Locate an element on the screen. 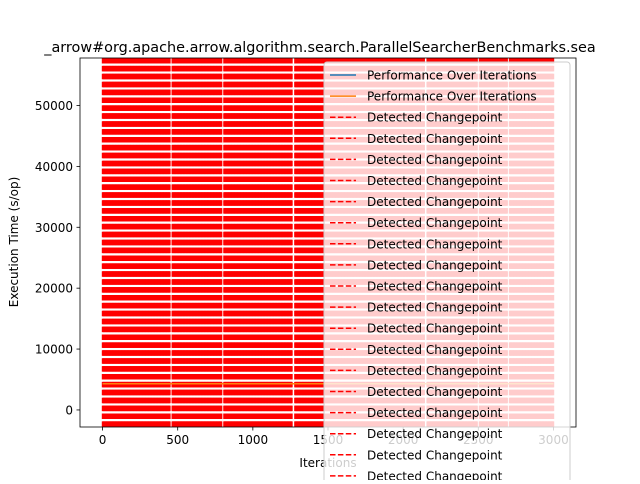 This screenshot has width=640, height=484. x-tick-label: 0 is located at coordinates (103, 440).